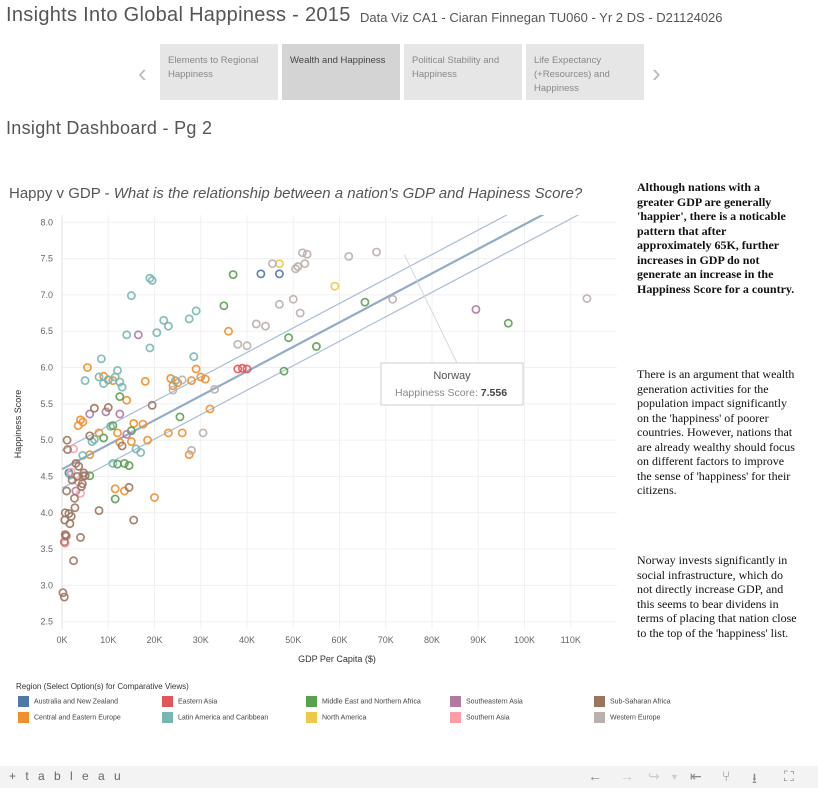 This screenshot has width=818, height=797. I want to click on y-tick-label: 6.0, so click(46, 368).